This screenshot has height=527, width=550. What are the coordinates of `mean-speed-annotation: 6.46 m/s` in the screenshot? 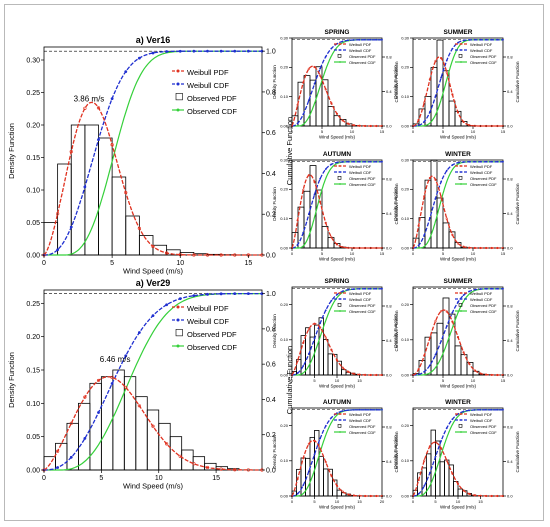 It's located at (115, 359).